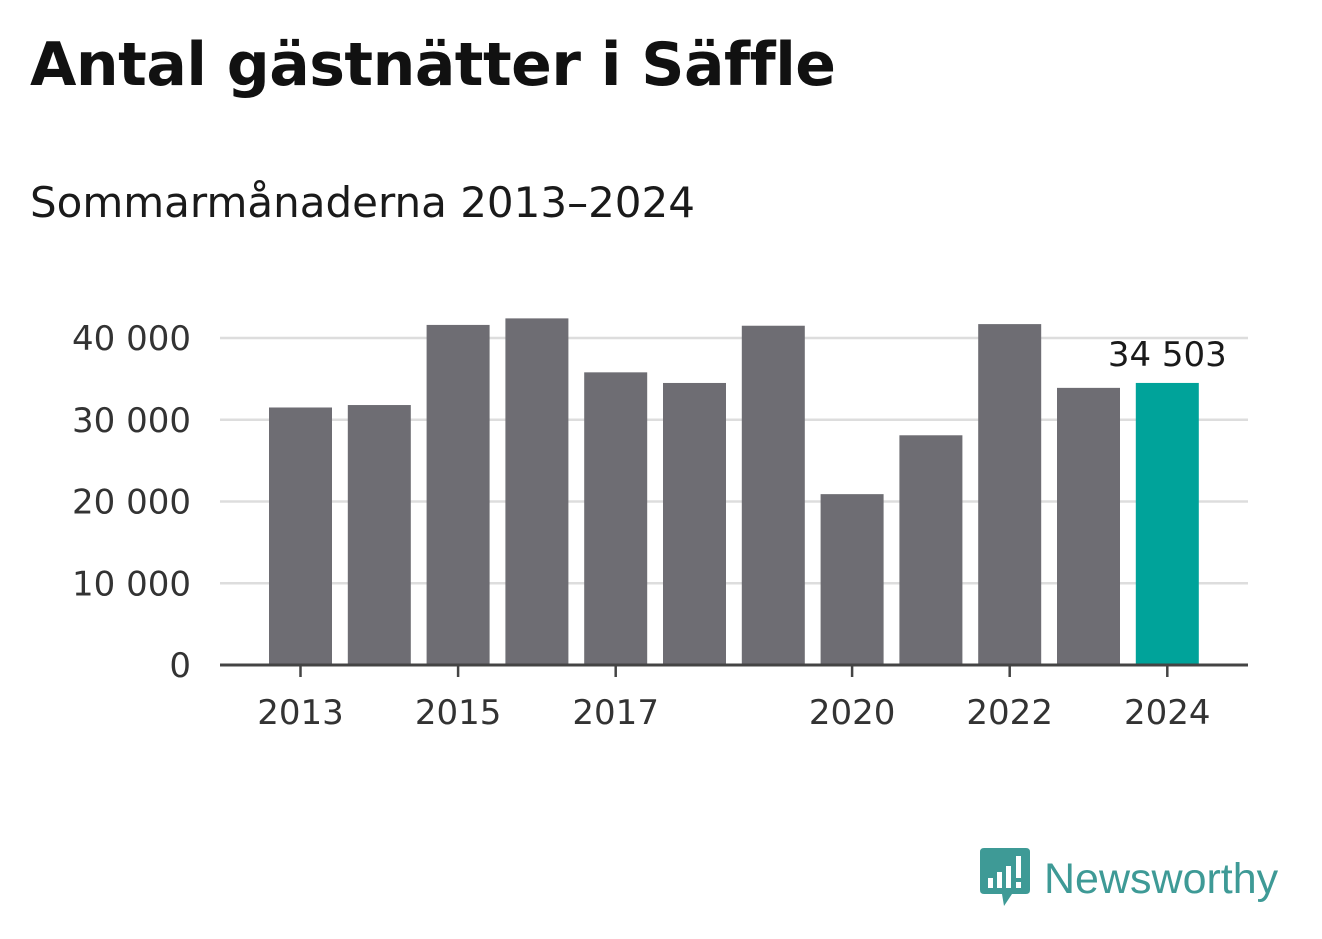 The image size is (1322, 939). I want to click on bar-2020, so click(852, 579).